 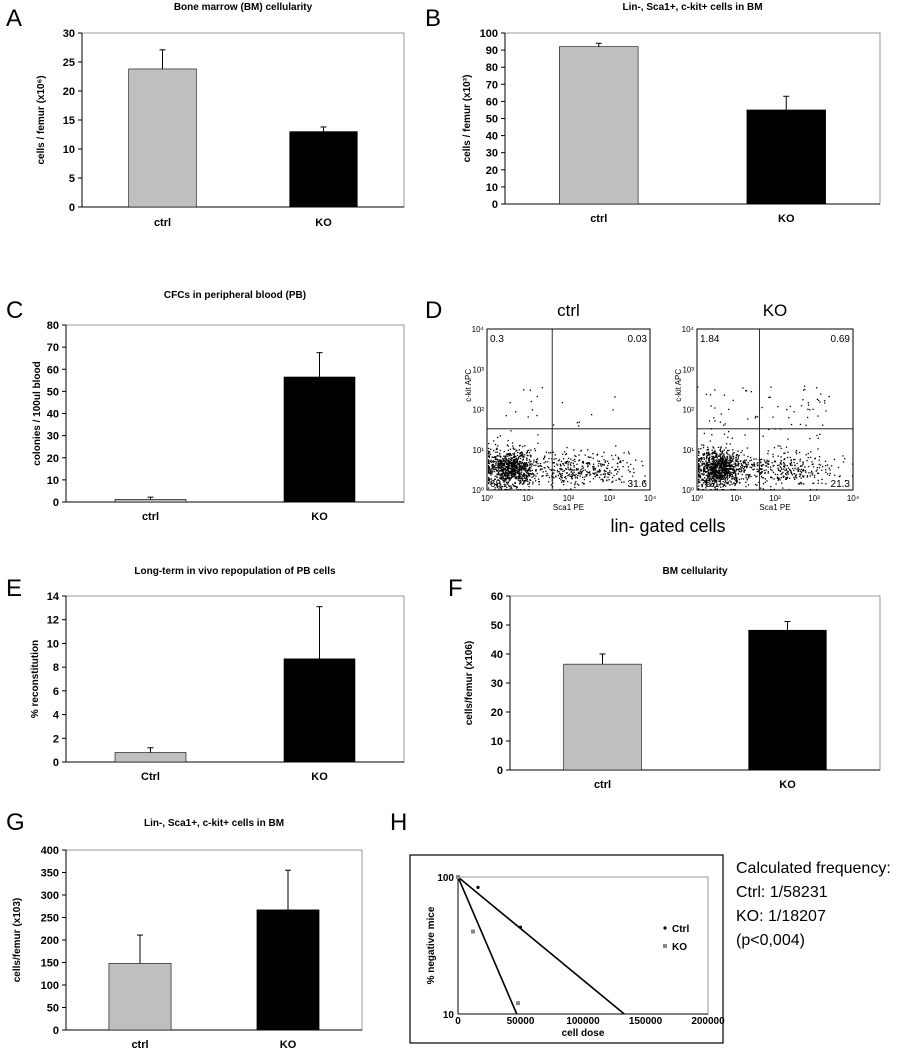 I want to click on c-y-axis-label: colonies / 100ul blood, so click(x=37, y=413).